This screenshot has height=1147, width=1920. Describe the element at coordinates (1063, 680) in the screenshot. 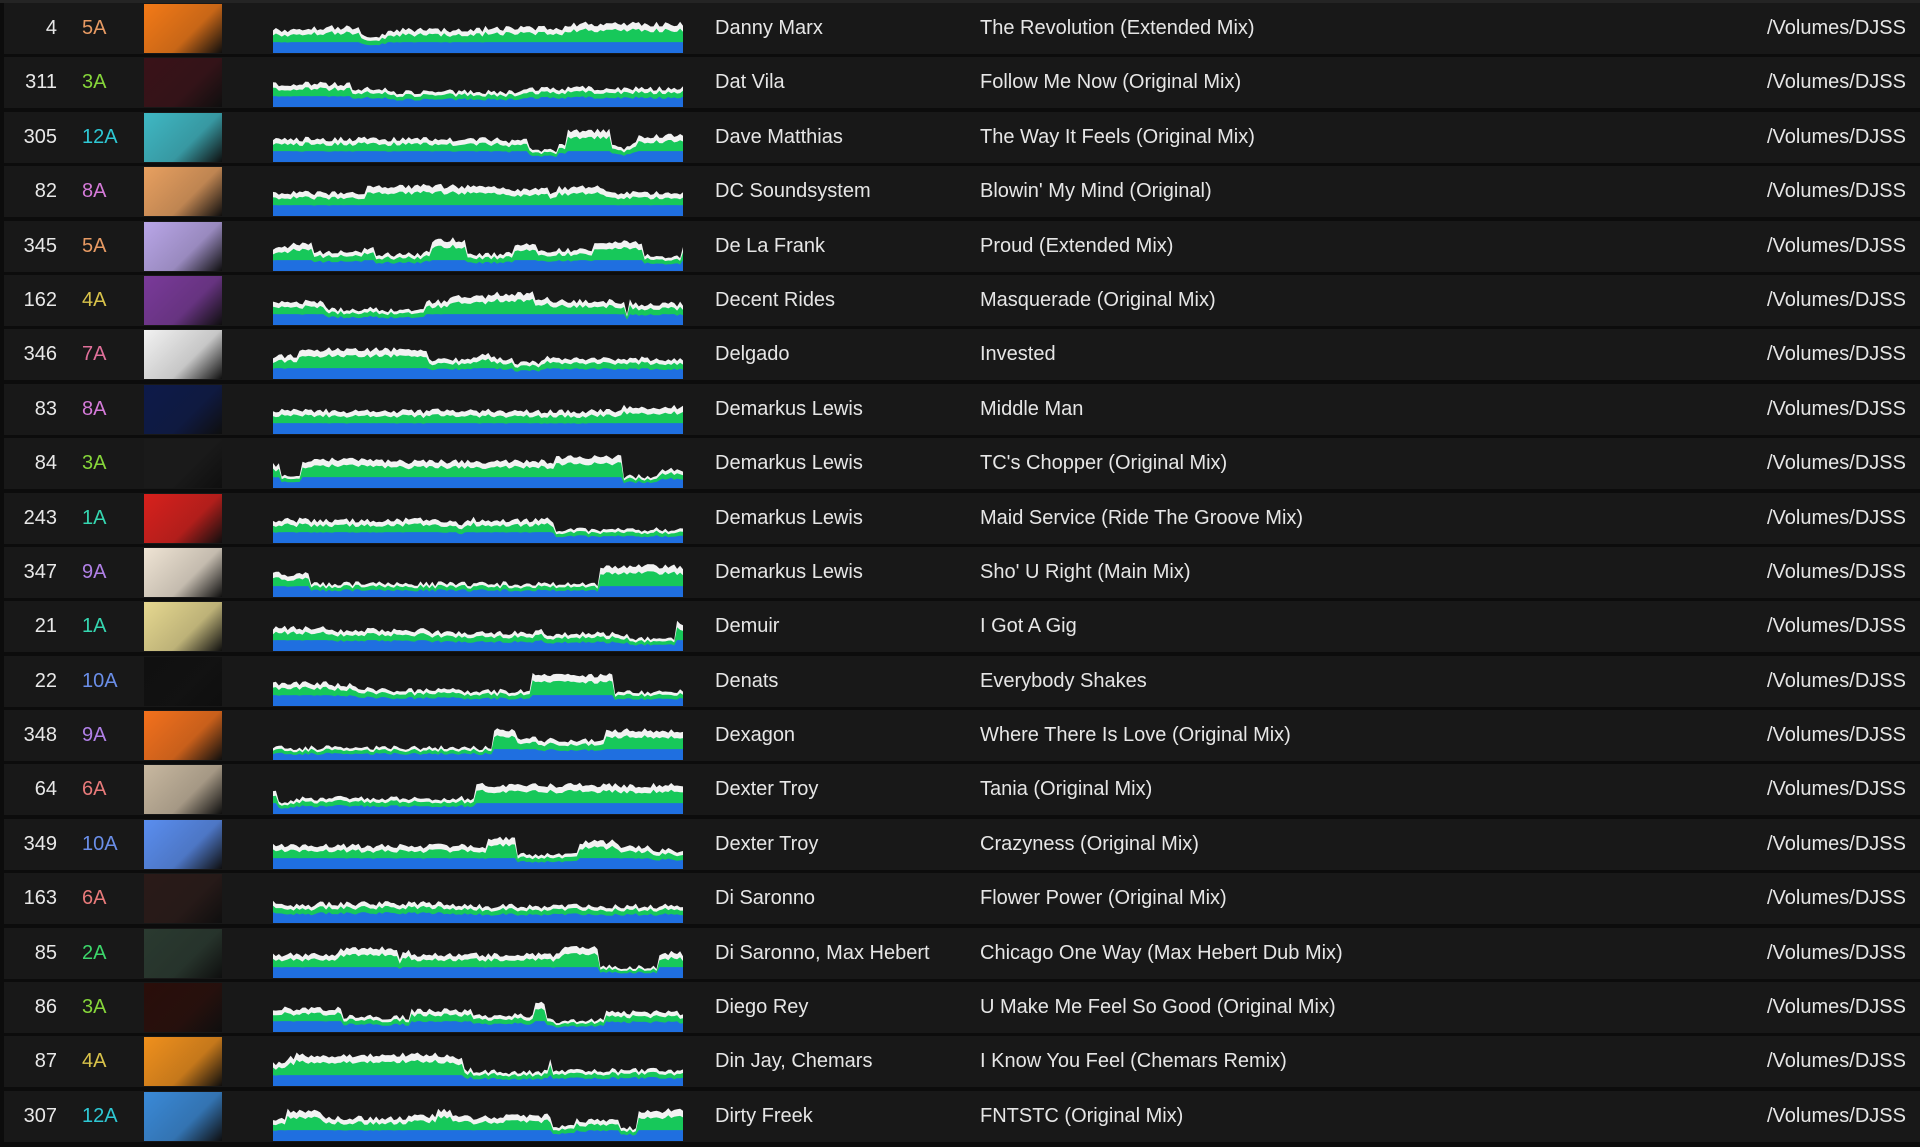

I see `track-title: Everybody Shakes` at that location.